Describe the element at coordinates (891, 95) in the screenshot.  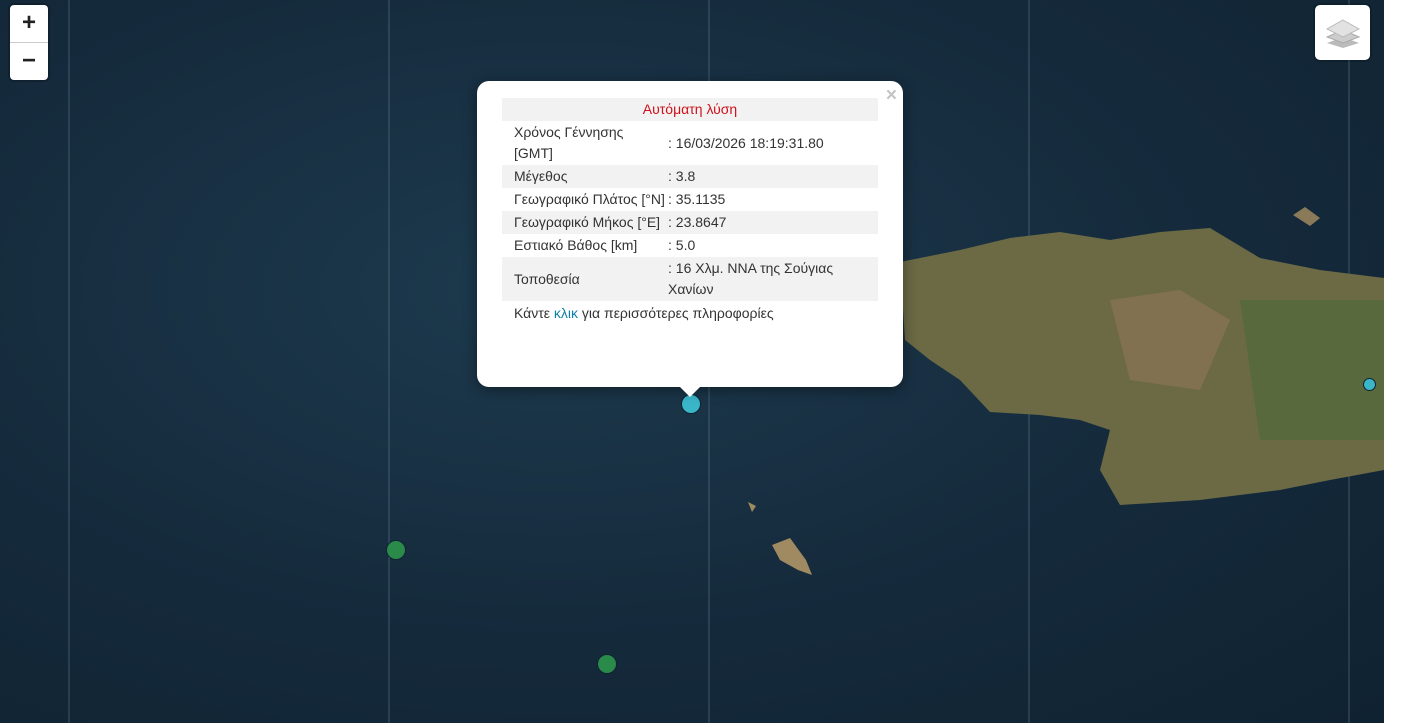
I see `close-button: ×` at that location.